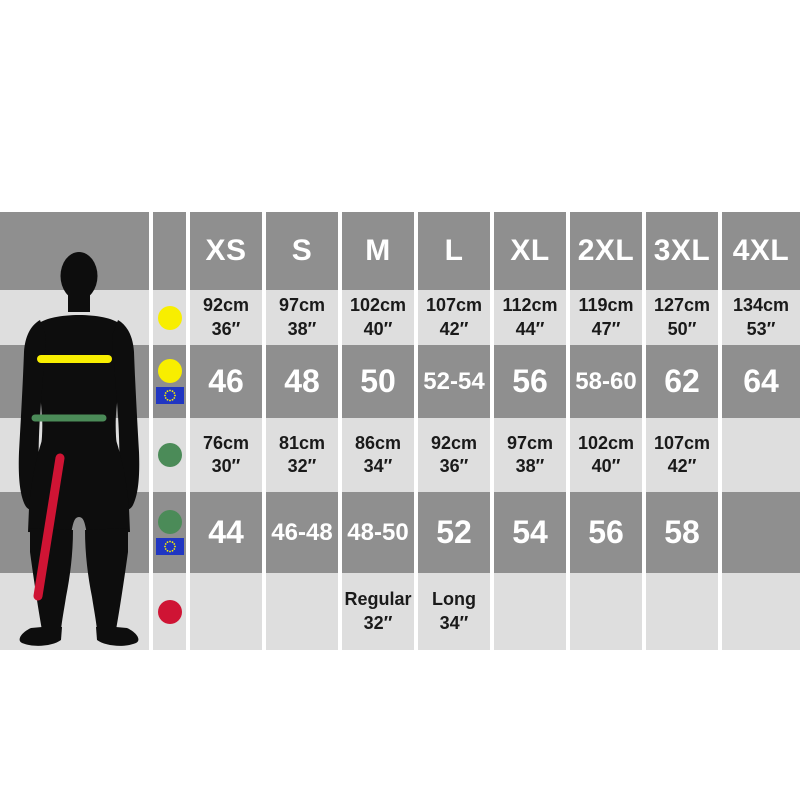 This screenshot has height=800, width=800. What do you see at coordinates (682, 455) in the screenshot?
I see `waist-cm-cell: 107cm 42″` at bounding box center [682, 455].